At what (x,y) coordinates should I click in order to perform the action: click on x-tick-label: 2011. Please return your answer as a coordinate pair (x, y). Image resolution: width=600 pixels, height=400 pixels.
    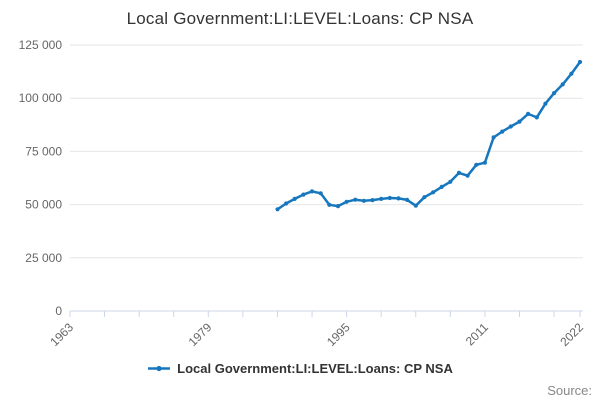
    Looking at the image, I should click on (477, 334).